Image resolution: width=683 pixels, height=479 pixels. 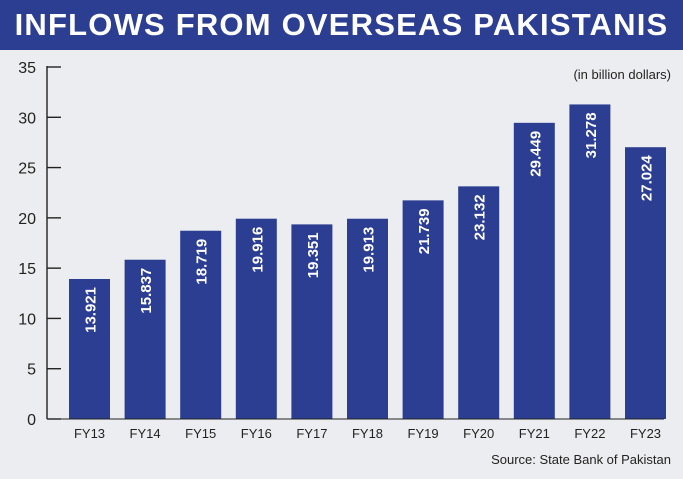 I want to click on bar-value-label: 13.921, so click(x=91, y=310).